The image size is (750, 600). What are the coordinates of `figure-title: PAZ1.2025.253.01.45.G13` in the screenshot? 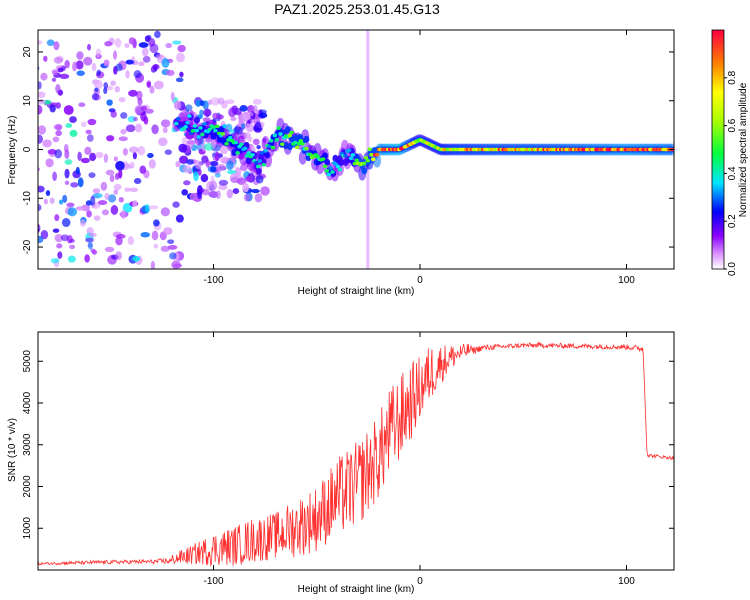 It's located at (357, 9).